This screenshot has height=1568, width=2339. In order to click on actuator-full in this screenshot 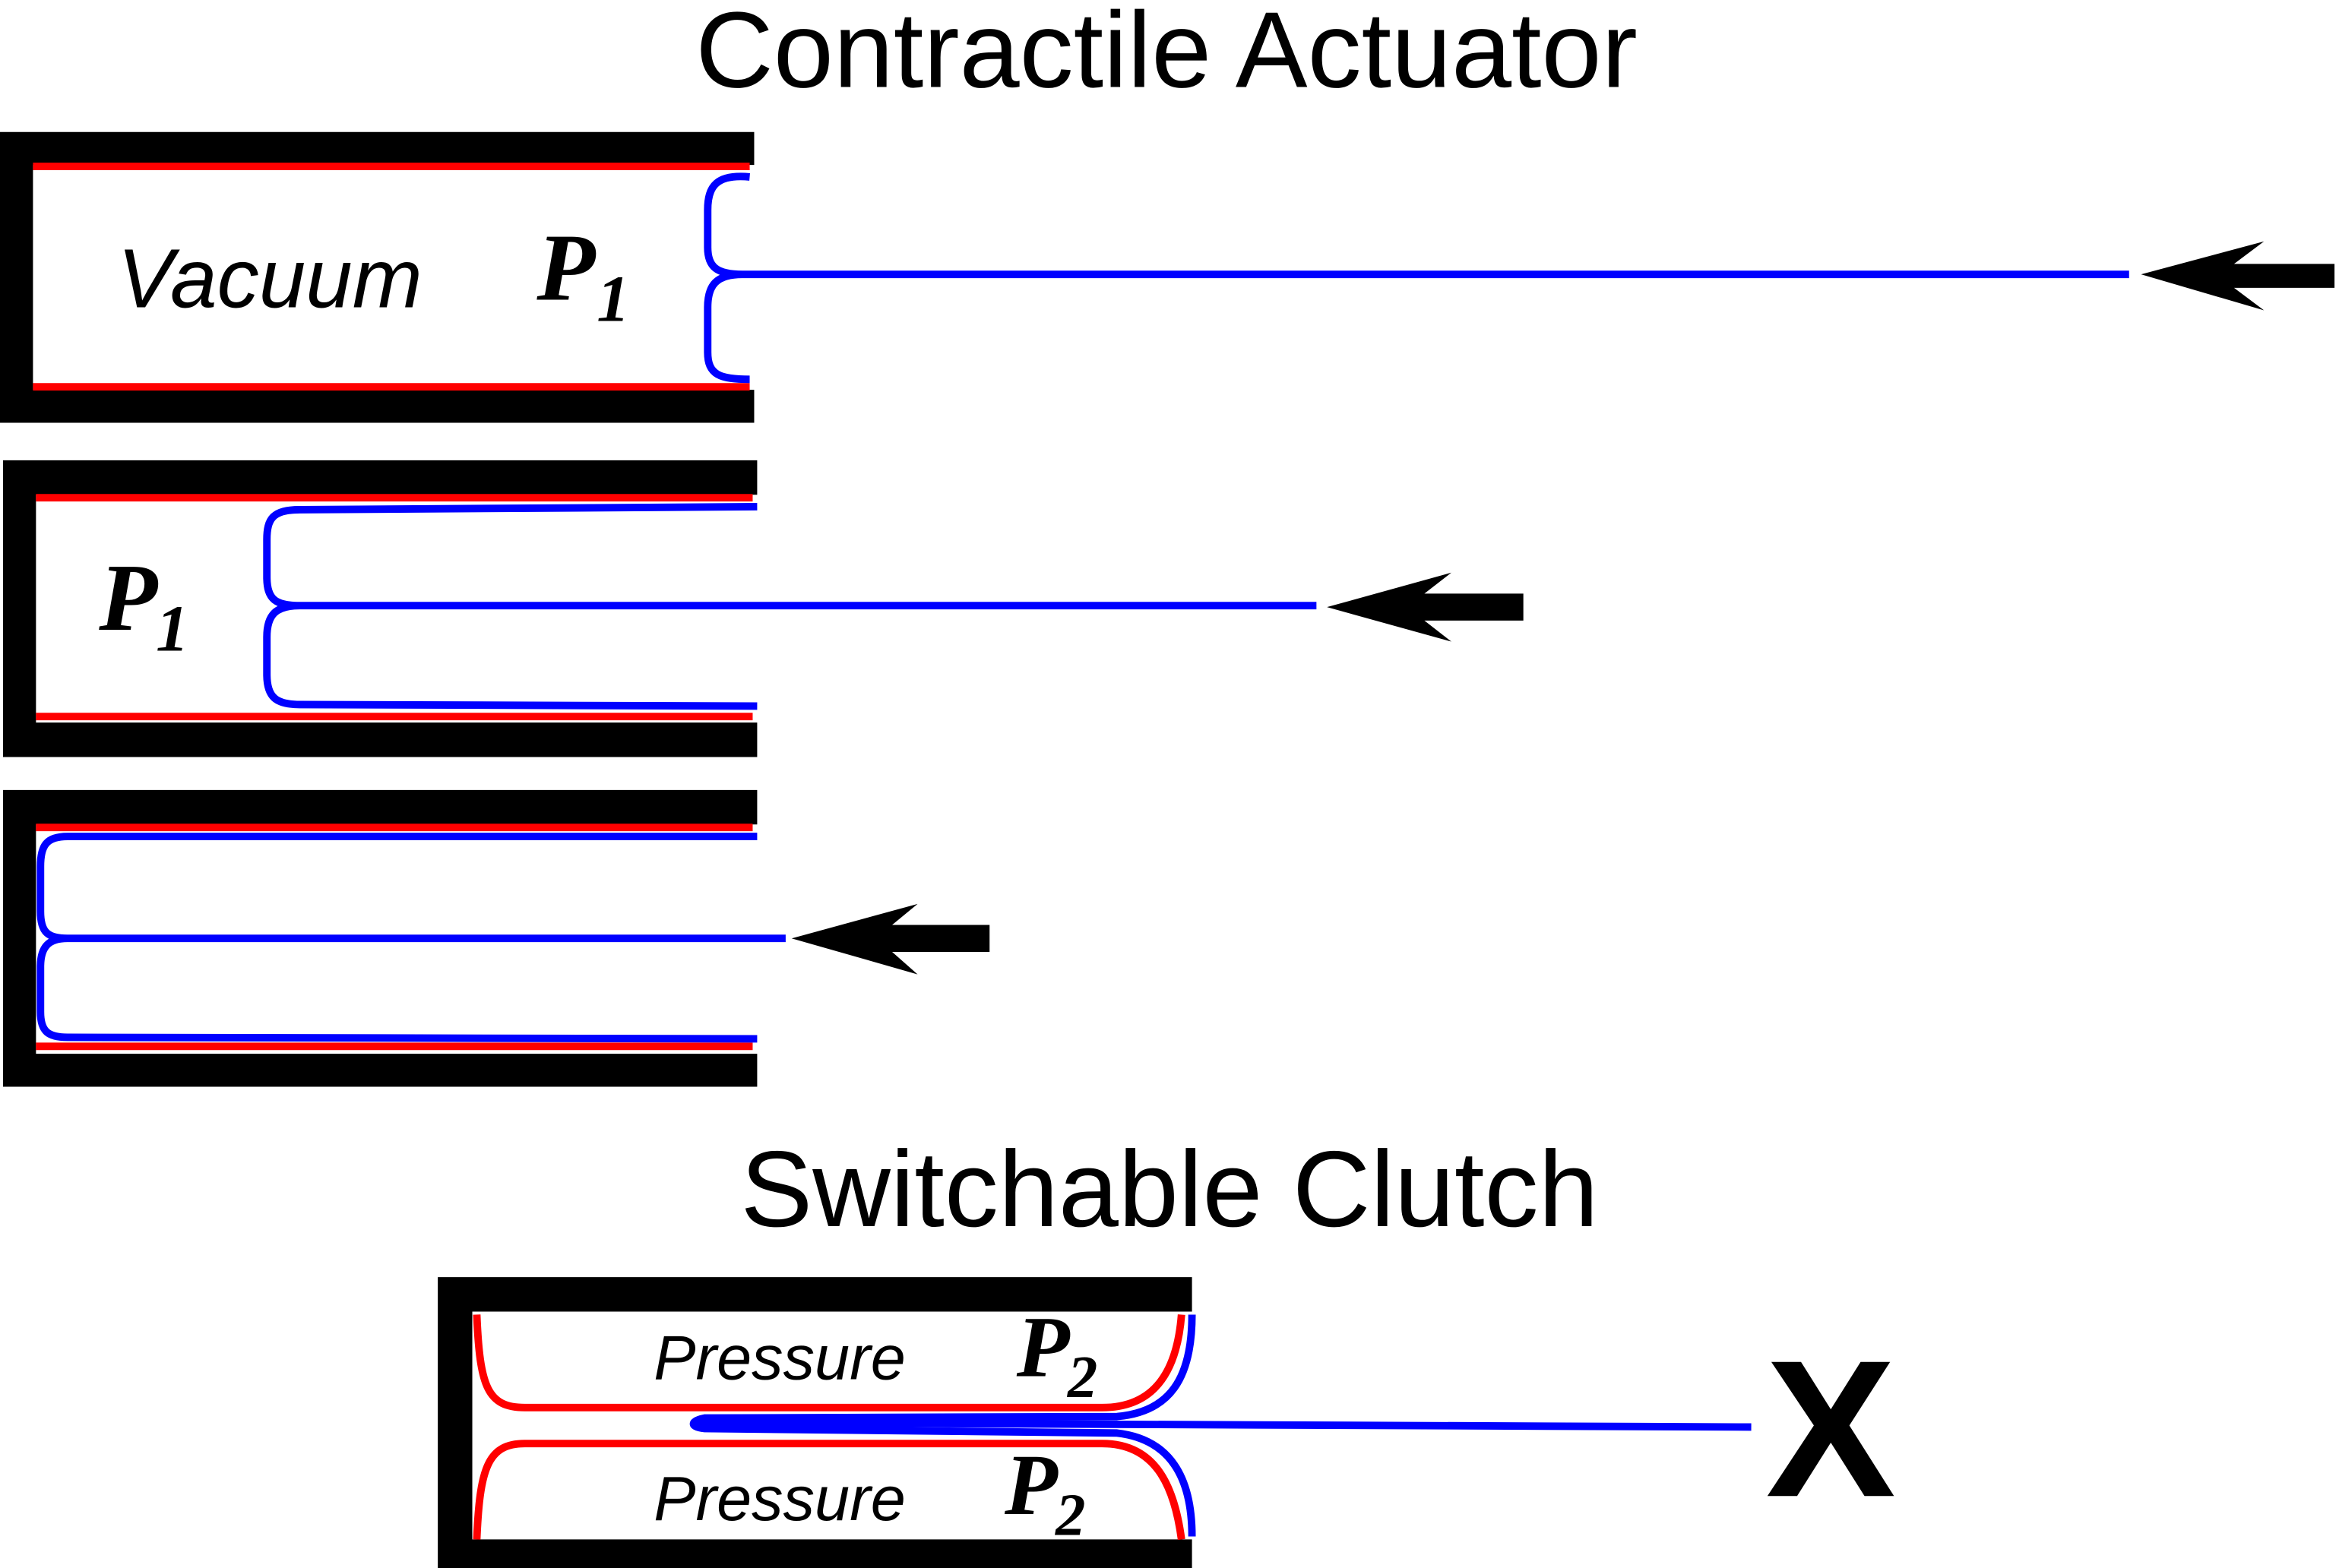, I will do `click(496, 938)`.